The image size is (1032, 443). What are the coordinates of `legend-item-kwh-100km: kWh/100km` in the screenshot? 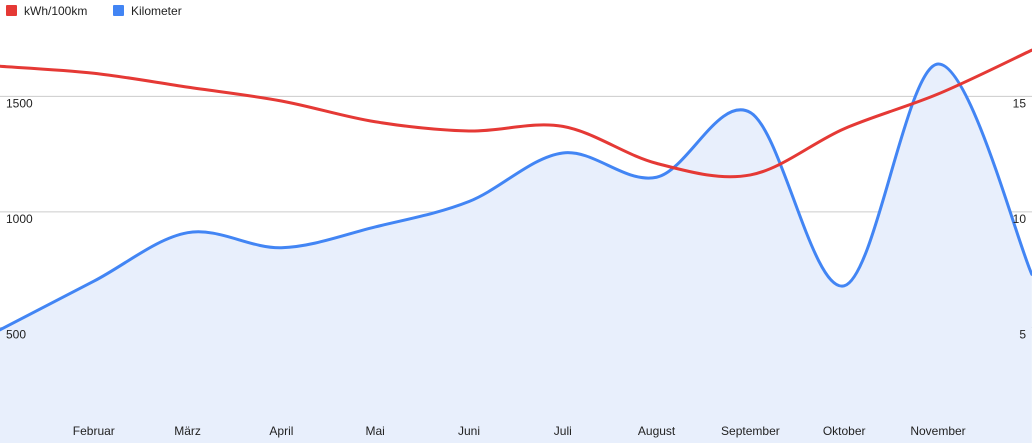 It's located at (46, 11).